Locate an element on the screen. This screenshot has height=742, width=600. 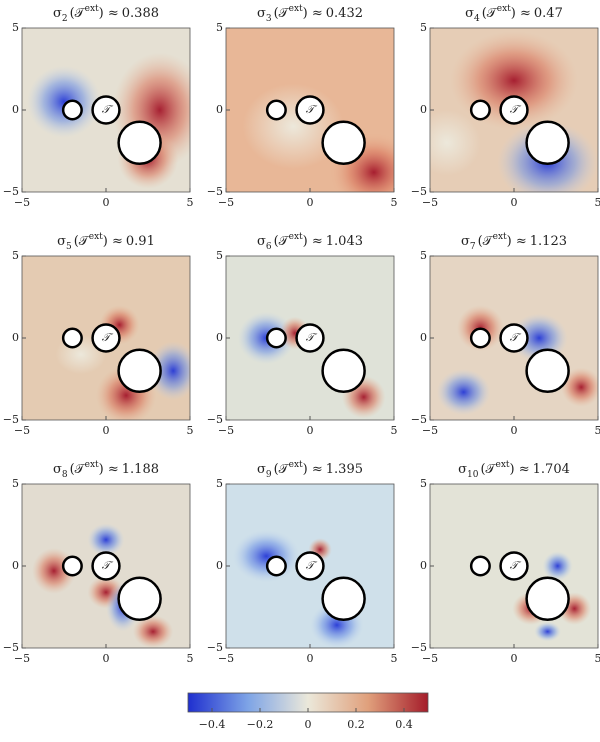
title-index: 5 is located at coordinates (69, 247).